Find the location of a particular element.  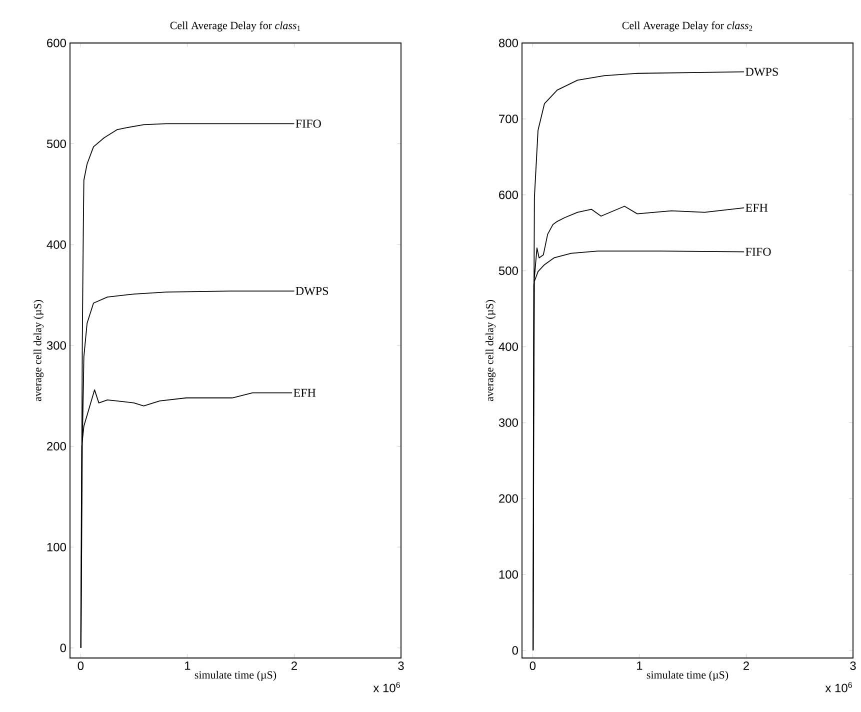

chart-title: Cell Average Delay for class$_{2}$ is located at coordinates (687, 26).